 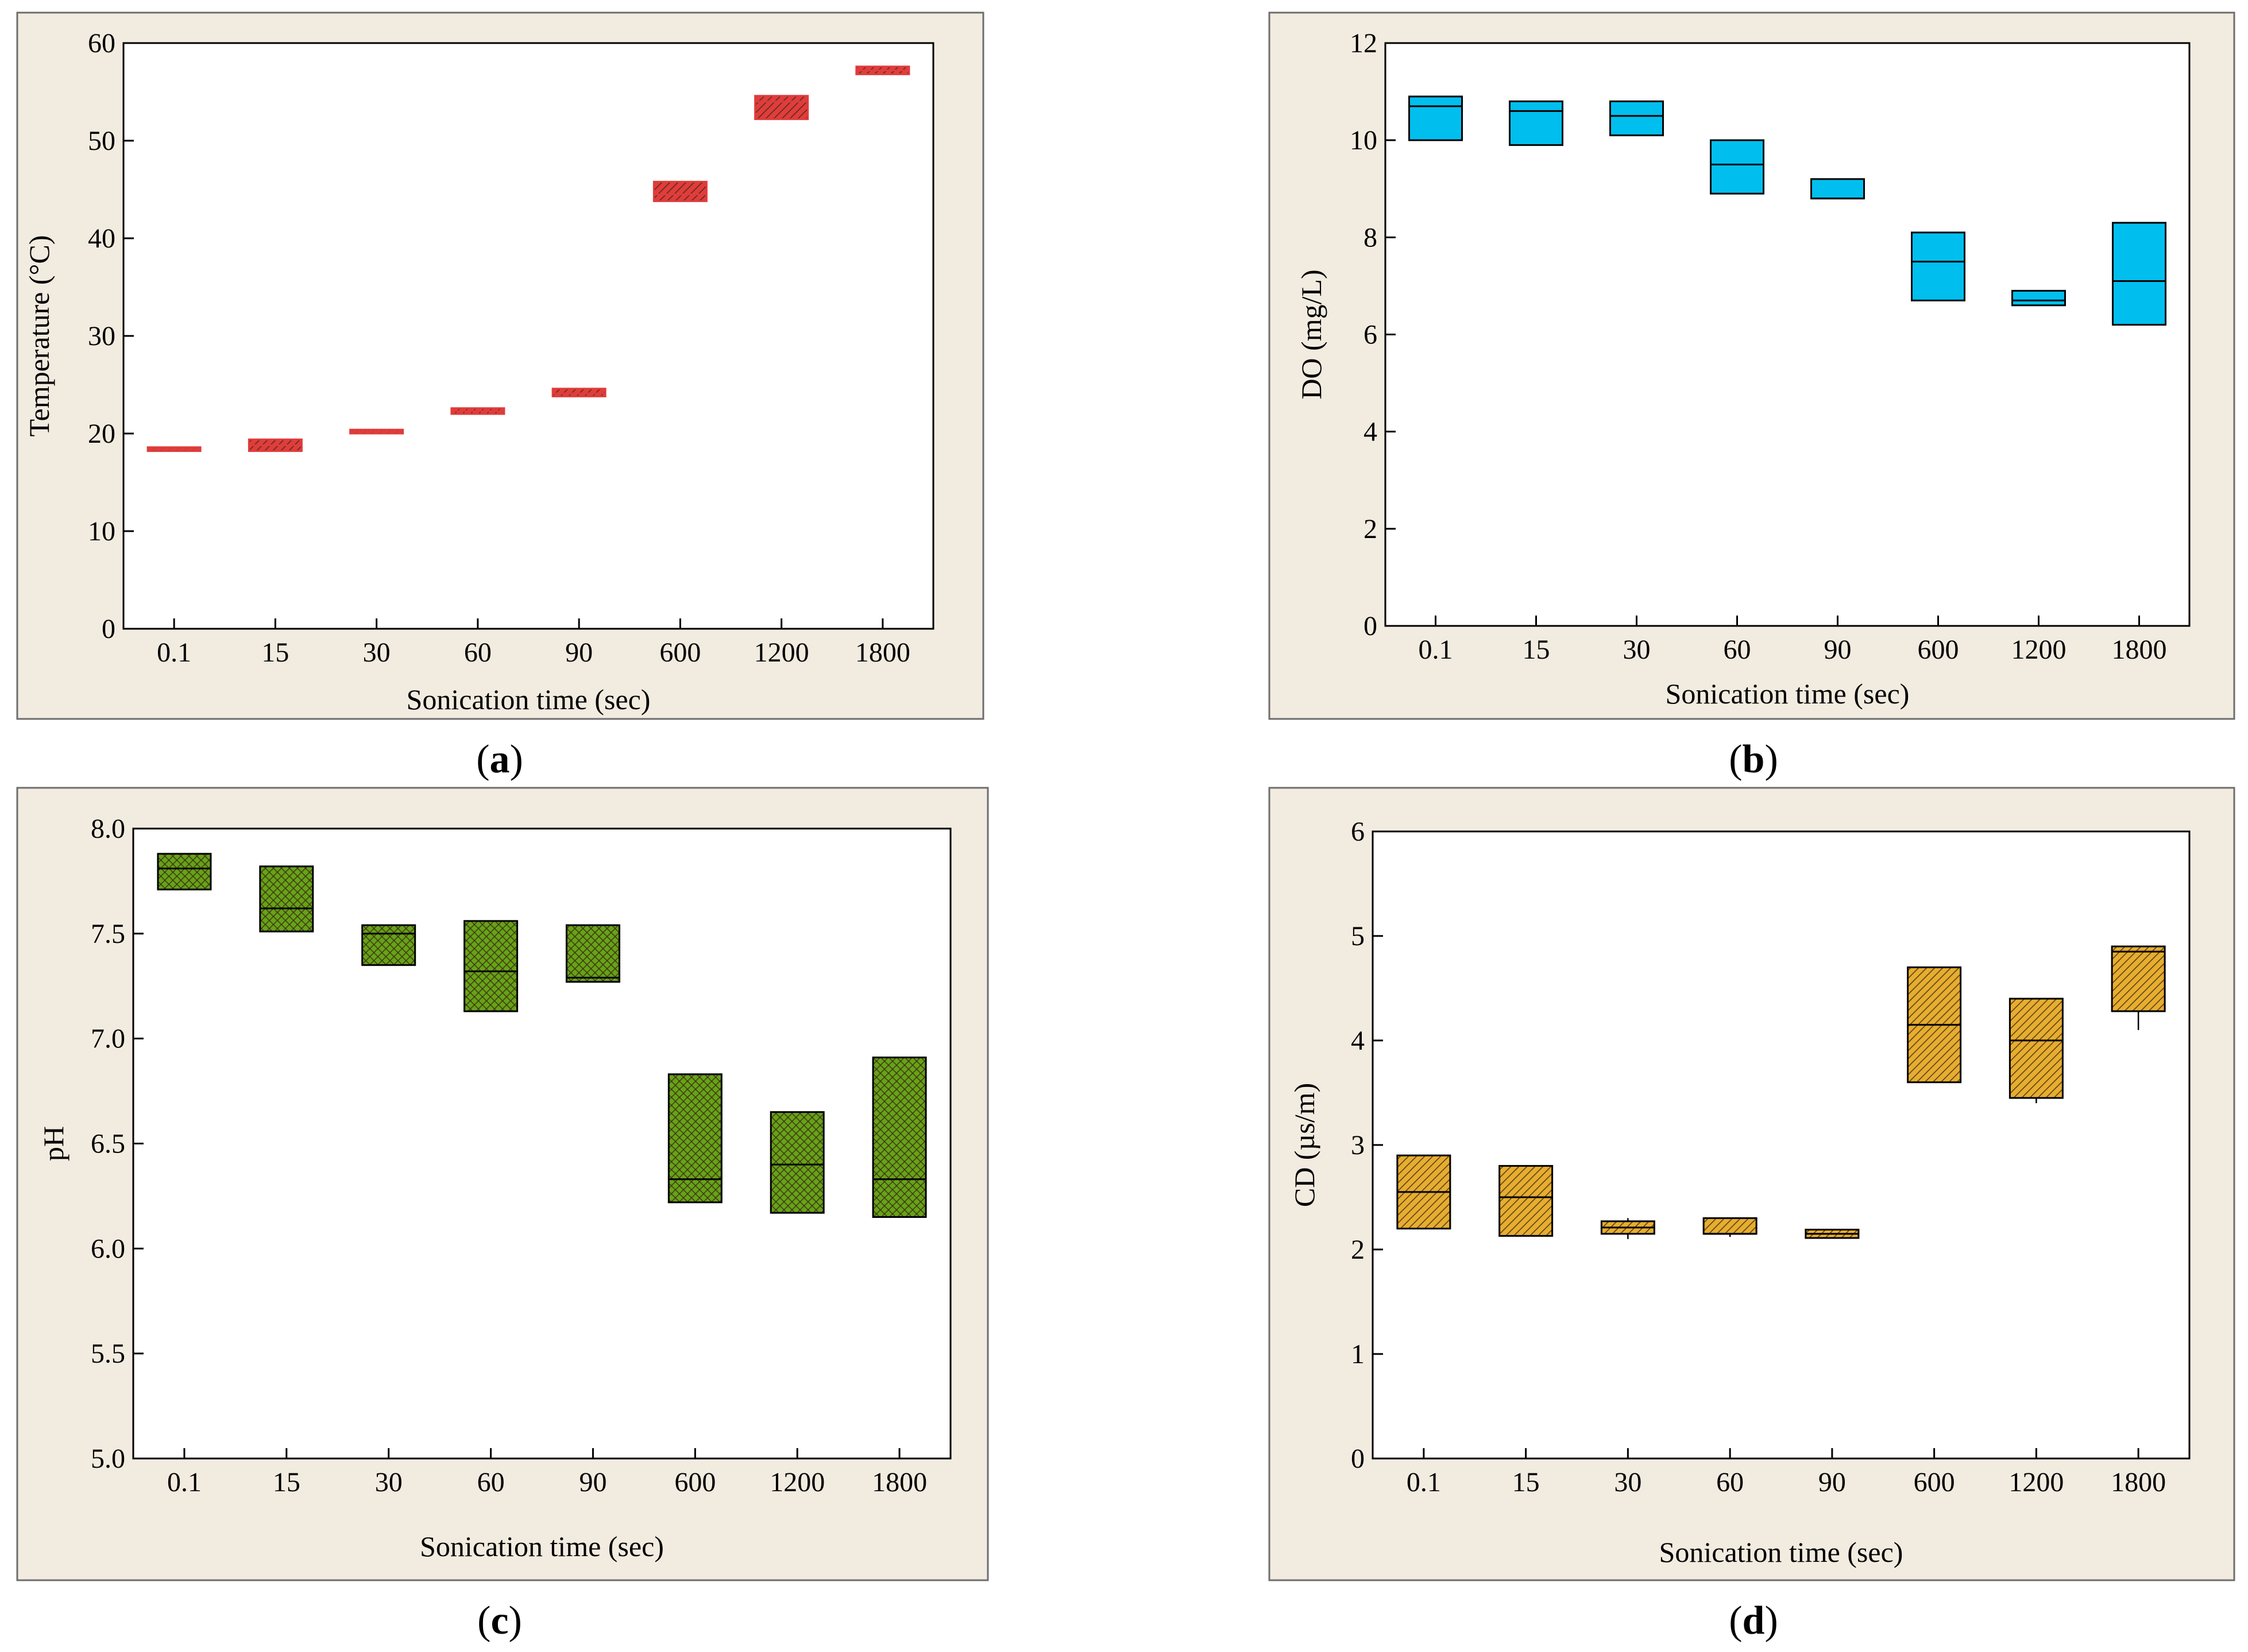 What do you see at coordinates (1358, 1145) in the screenshot?
I see `y-tick-label: 3` at bounding box center [1358, 1145].